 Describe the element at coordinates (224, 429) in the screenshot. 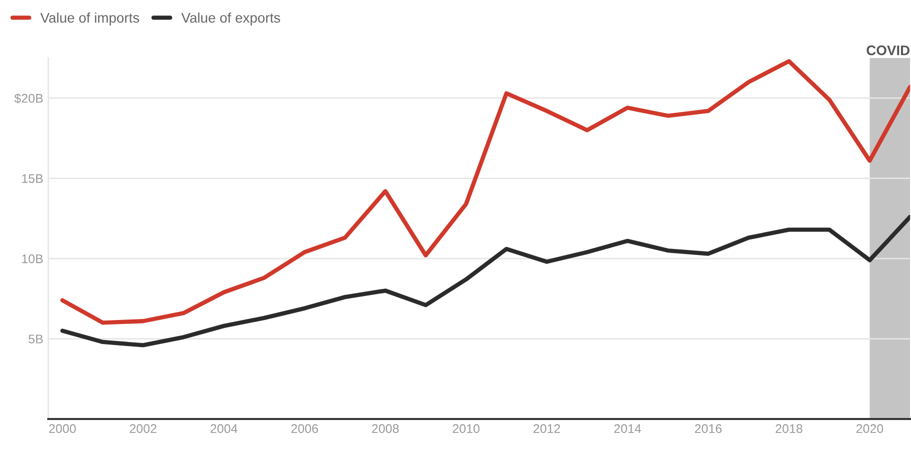

I see `x-tick-label: 2004` at that location.